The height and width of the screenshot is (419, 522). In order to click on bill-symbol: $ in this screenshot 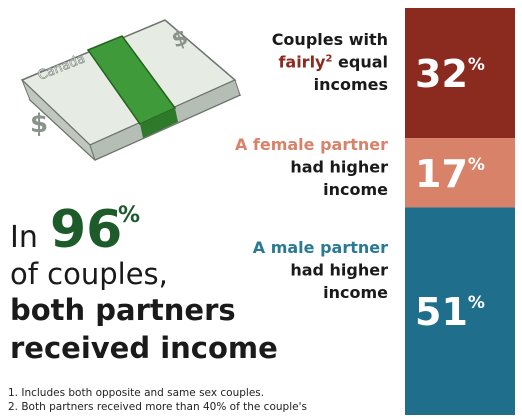, I will do `click(39, 124)`.